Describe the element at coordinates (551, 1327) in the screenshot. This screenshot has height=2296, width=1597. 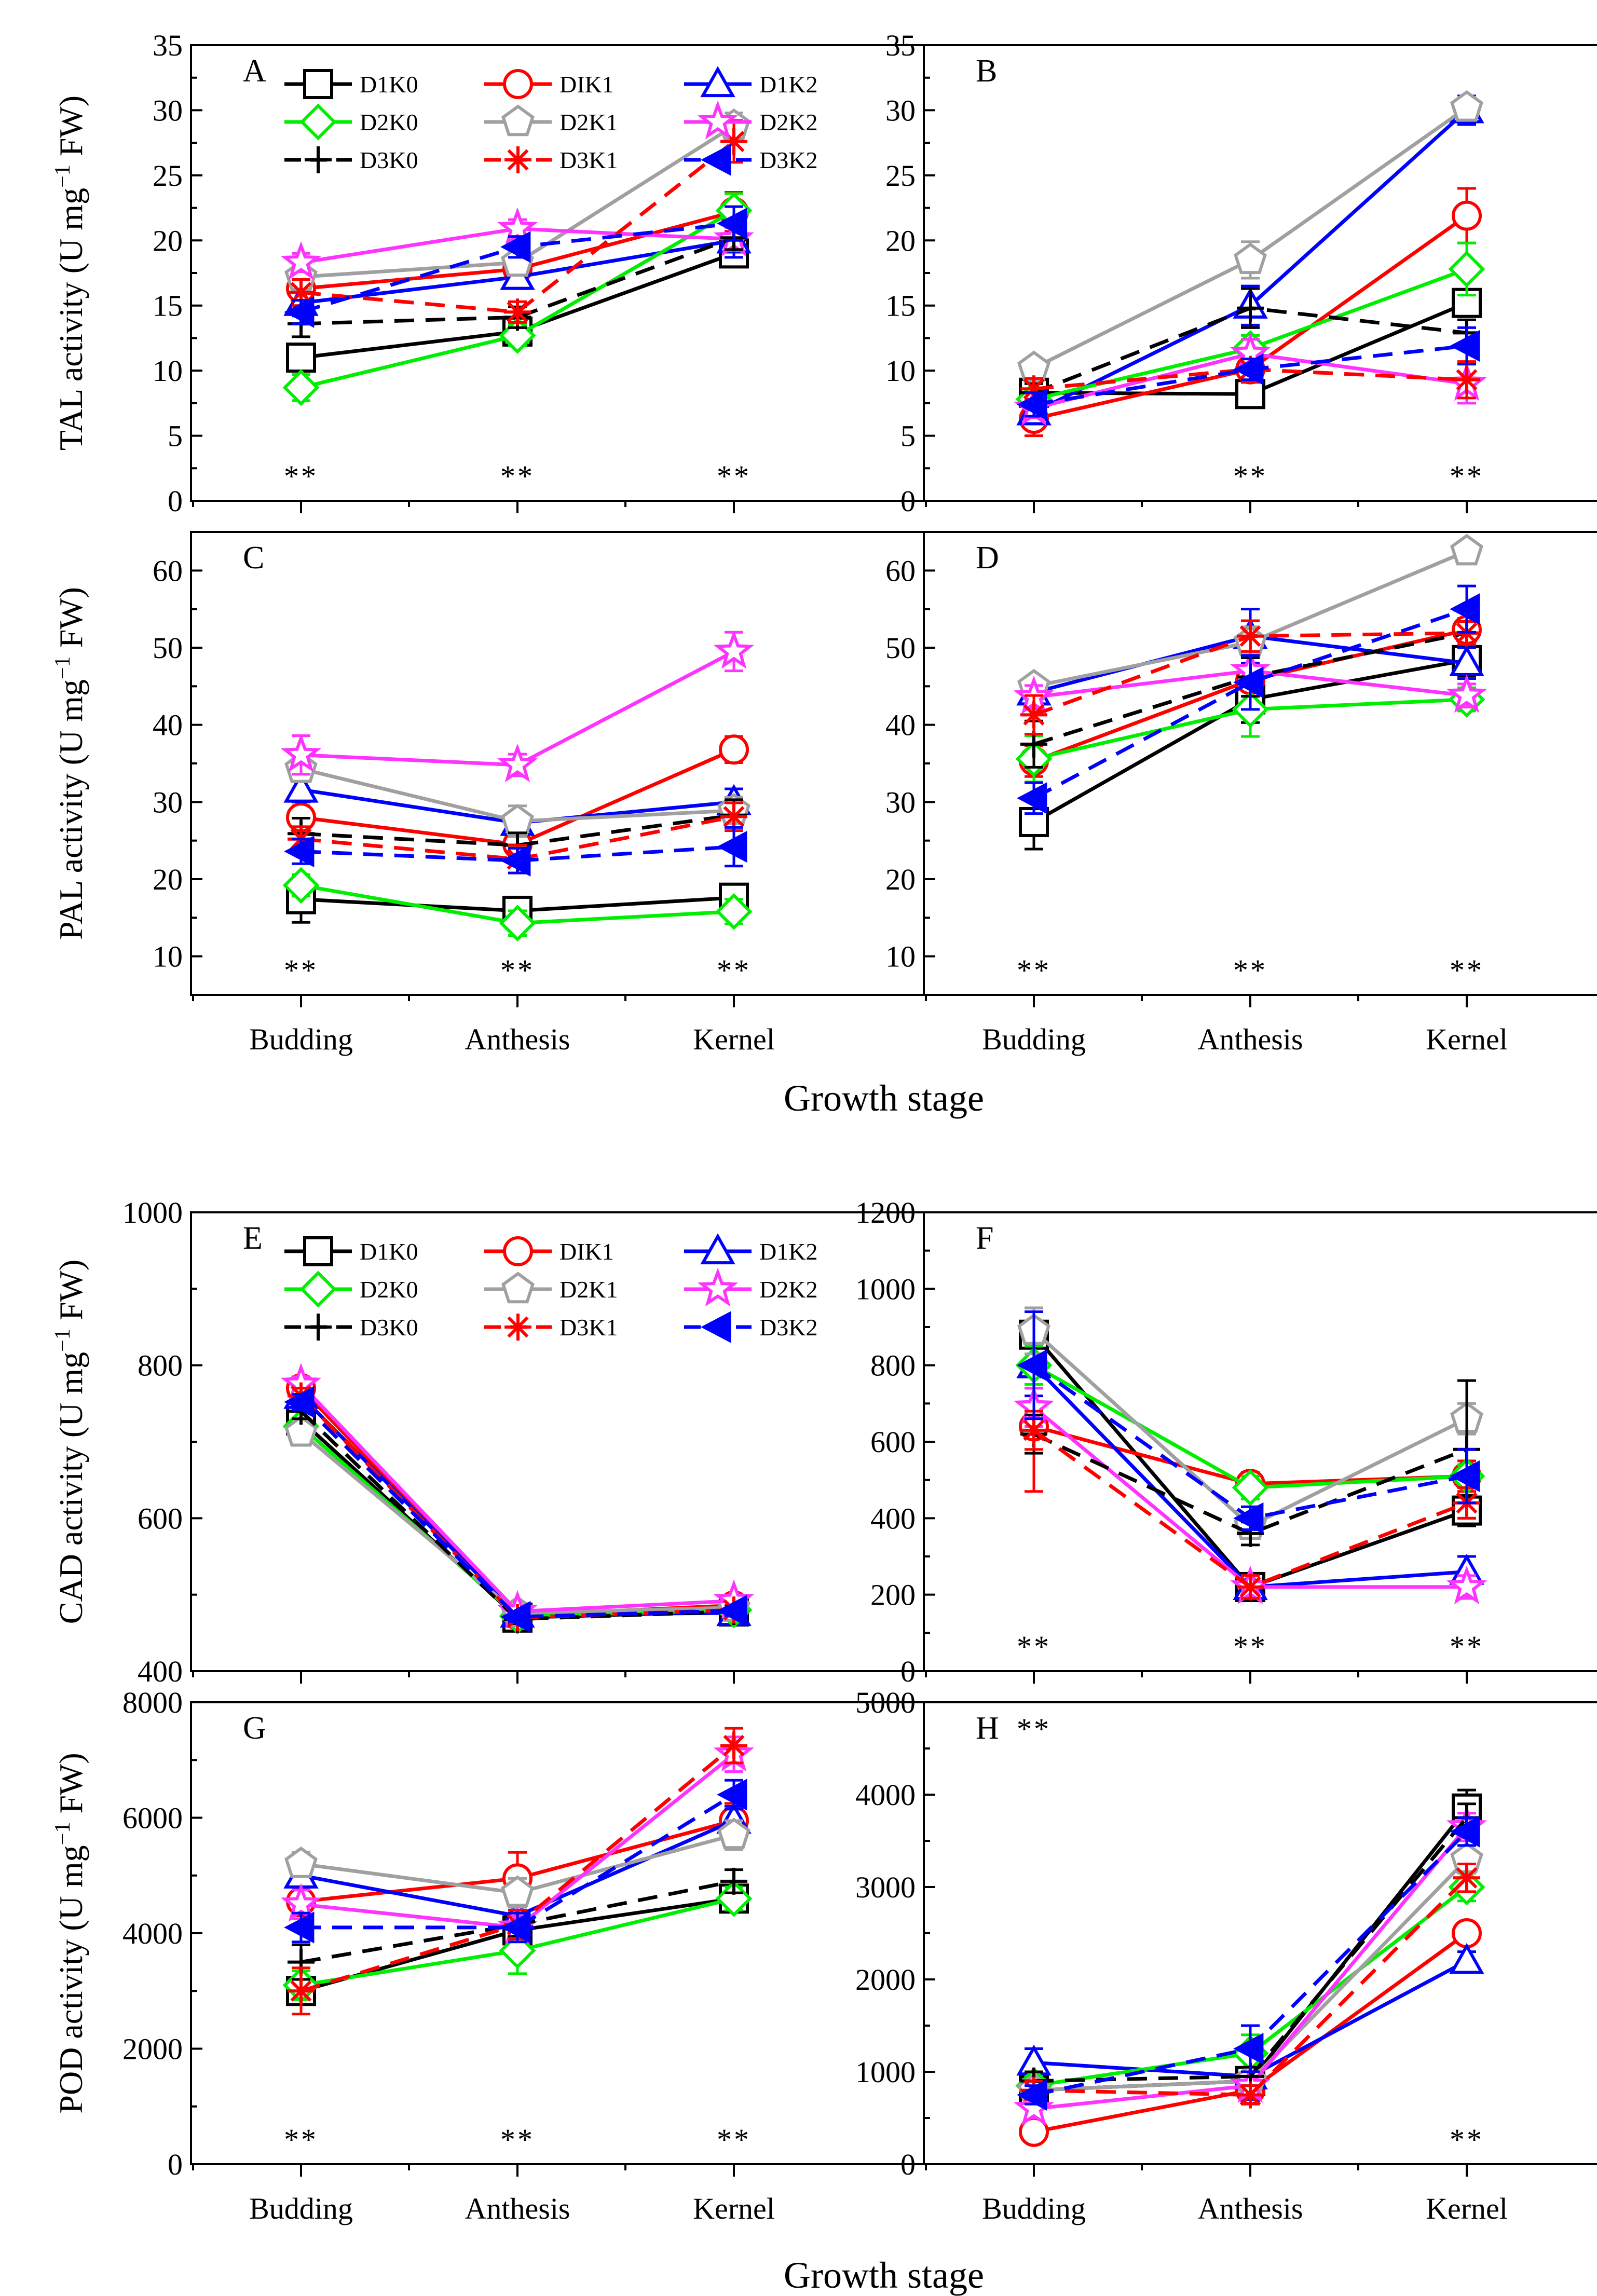
I see `legend-entry-d3k1: D3K1` at that location.